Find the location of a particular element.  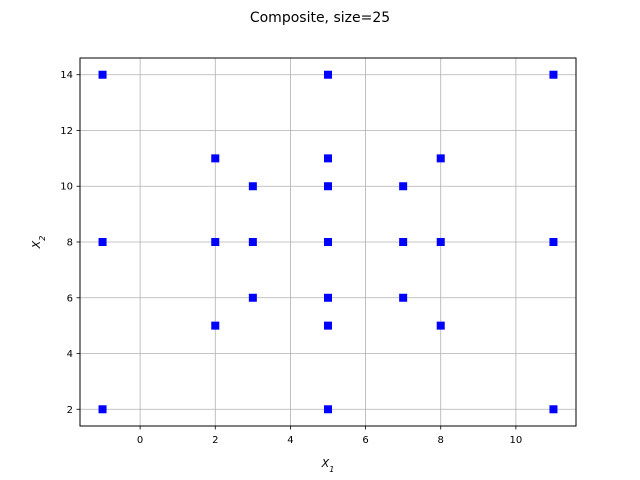

x-tick-label: 0 is located at coordinates (140, 440).